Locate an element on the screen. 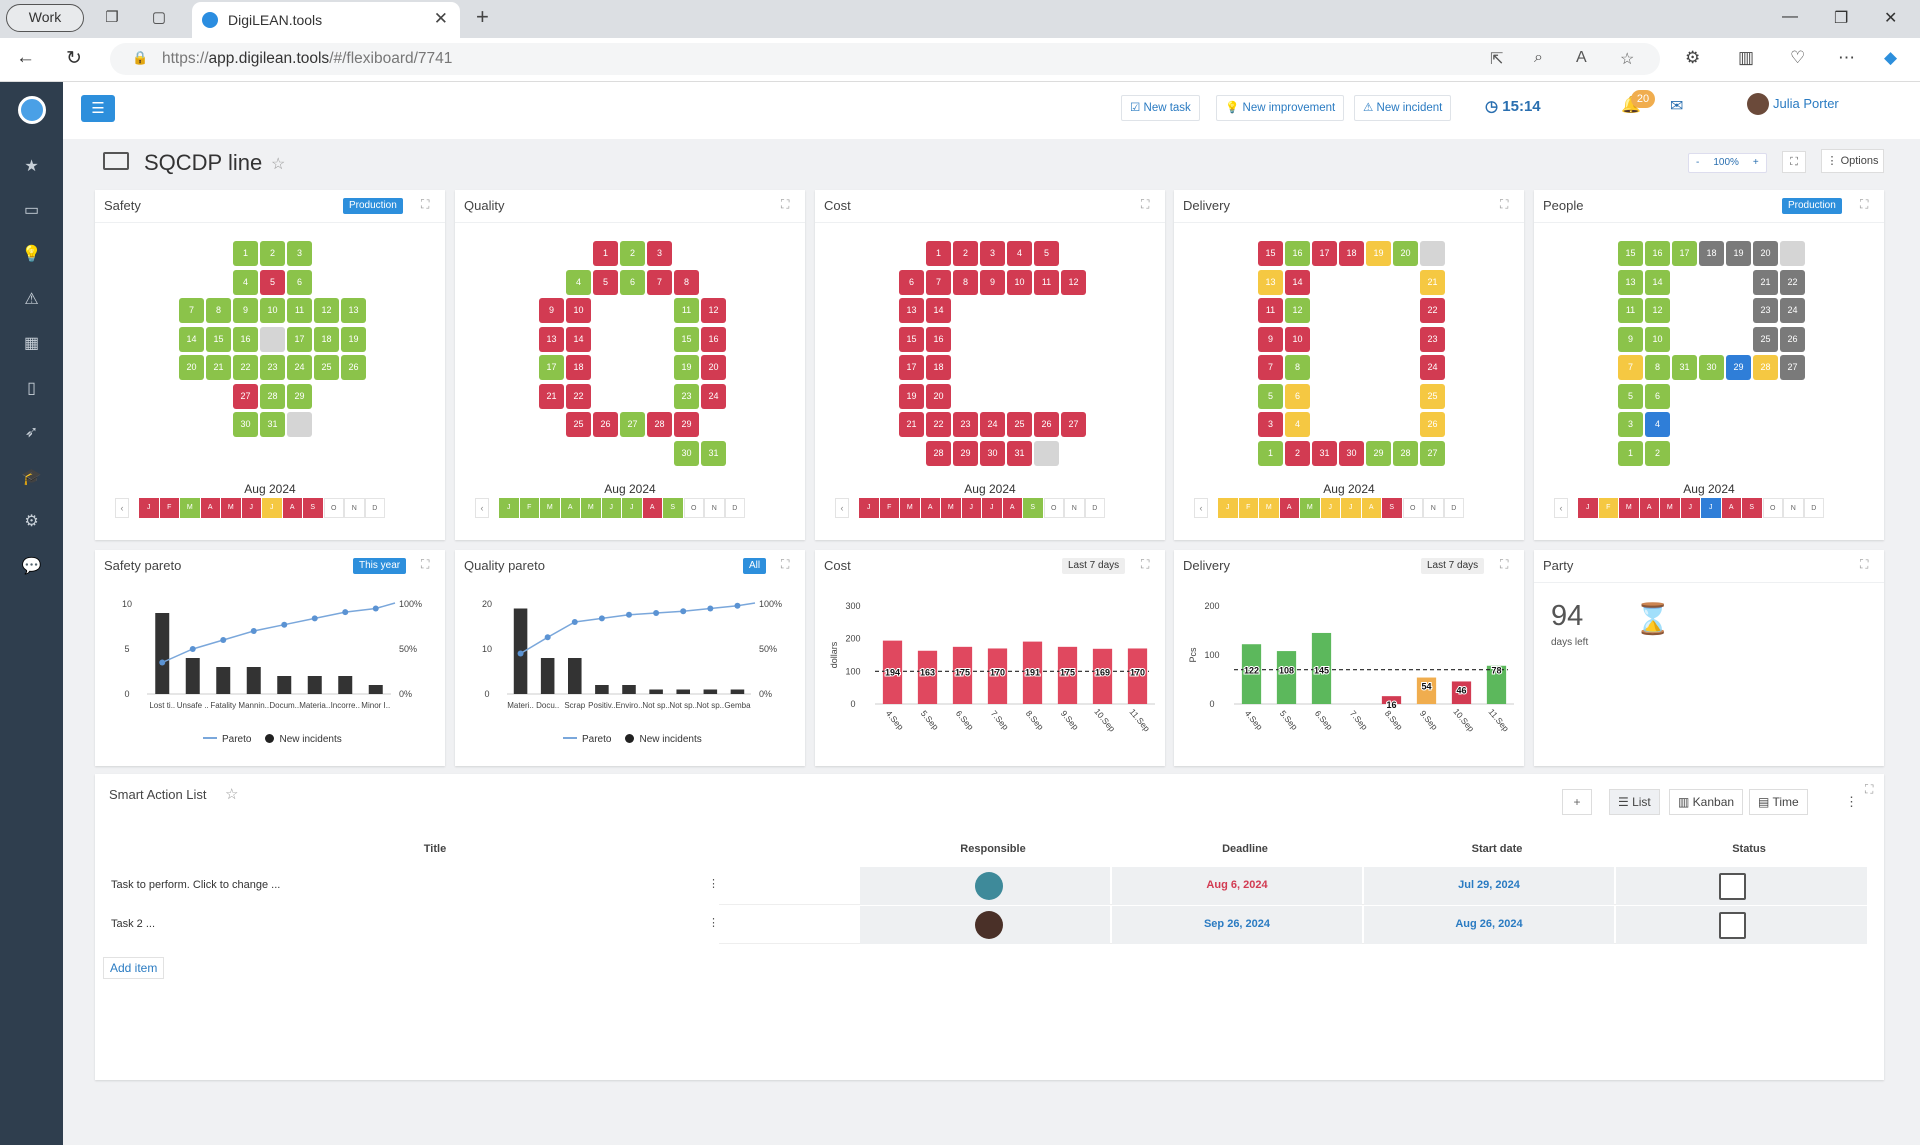 This screenshot has height=1145, width=1920. day-cell: 7 is located at coordinates (1270, 367).